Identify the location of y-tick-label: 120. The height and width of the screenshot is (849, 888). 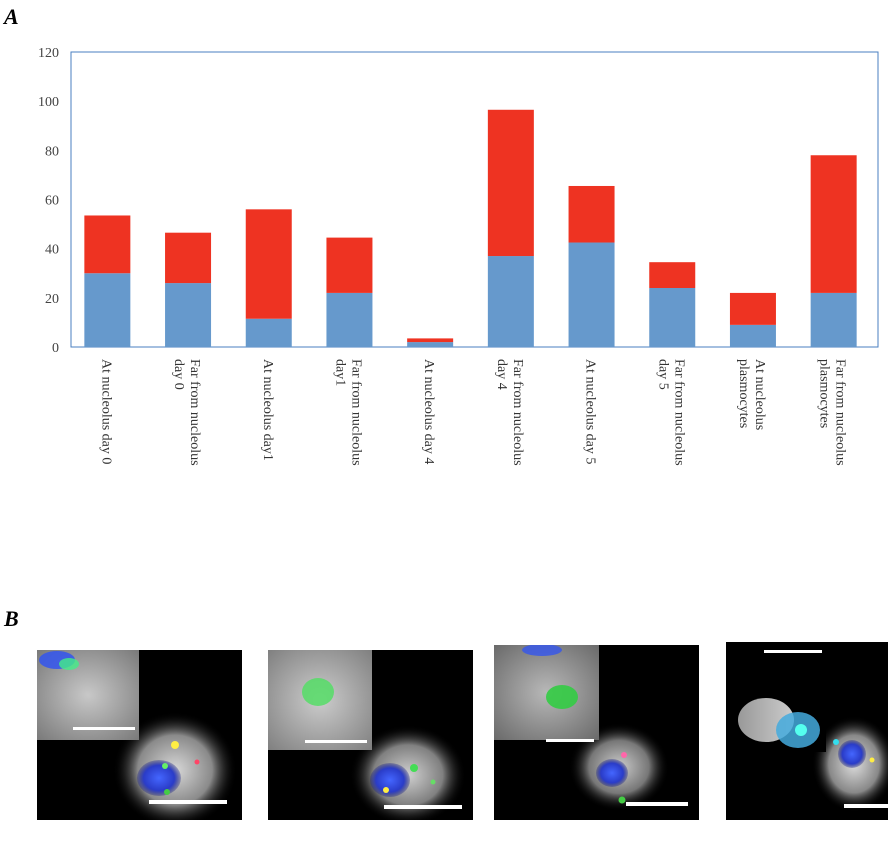
(48, 53).